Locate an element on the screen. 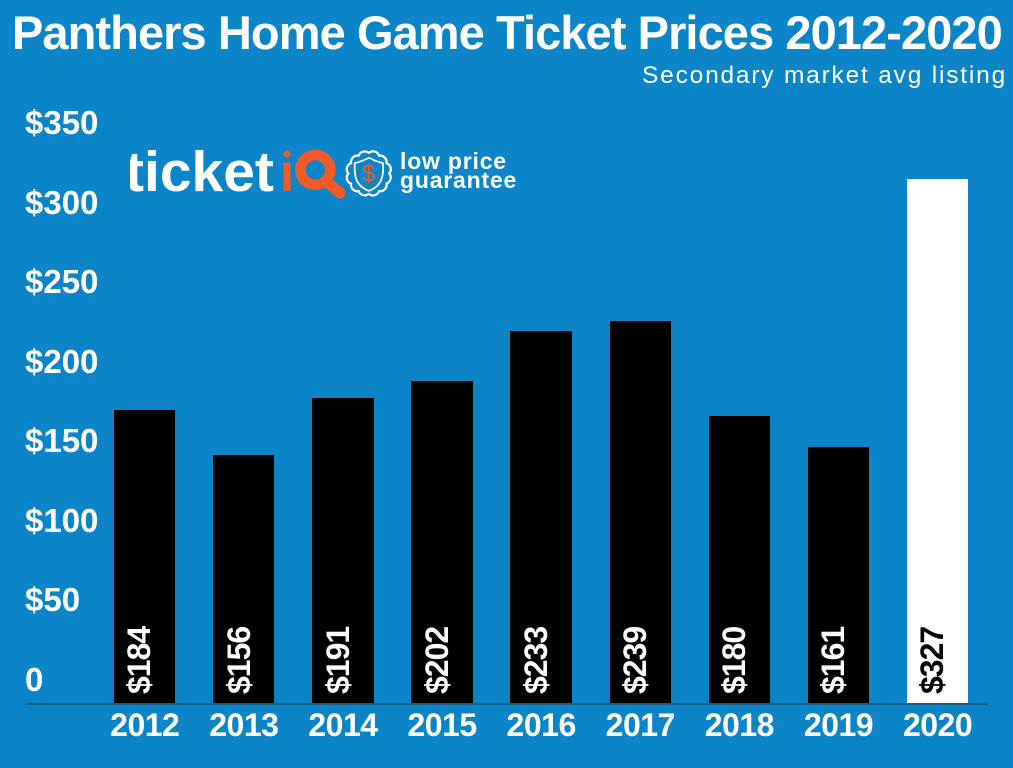  svg-text: ticket is located at coordinates (202, 172).